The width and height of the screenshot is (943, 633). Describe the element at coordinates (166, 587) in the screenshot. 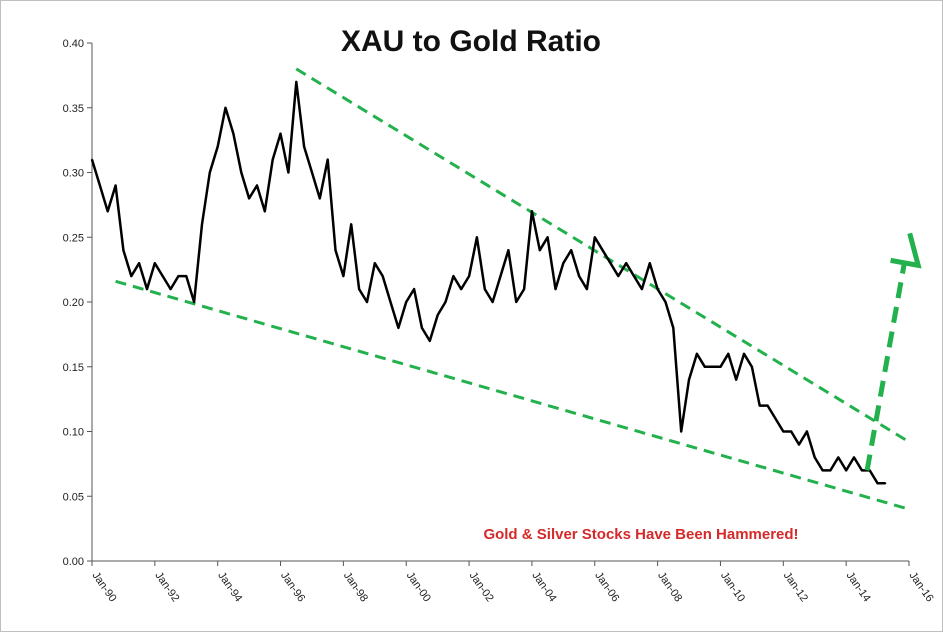

I see `x-tick-label: Jan-92` at that location.